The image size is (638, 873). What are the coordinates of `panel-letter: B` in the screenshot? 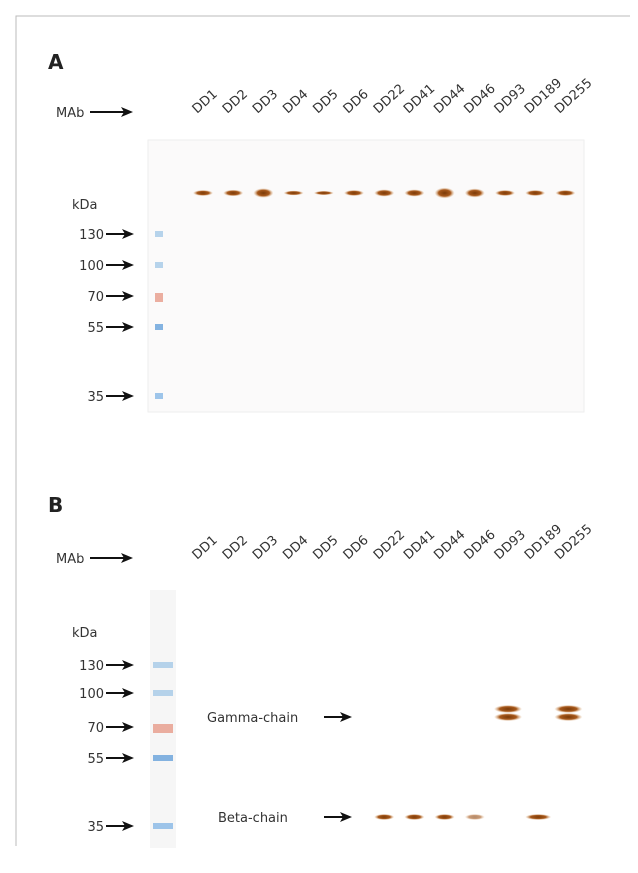 It's located at (55, 505).